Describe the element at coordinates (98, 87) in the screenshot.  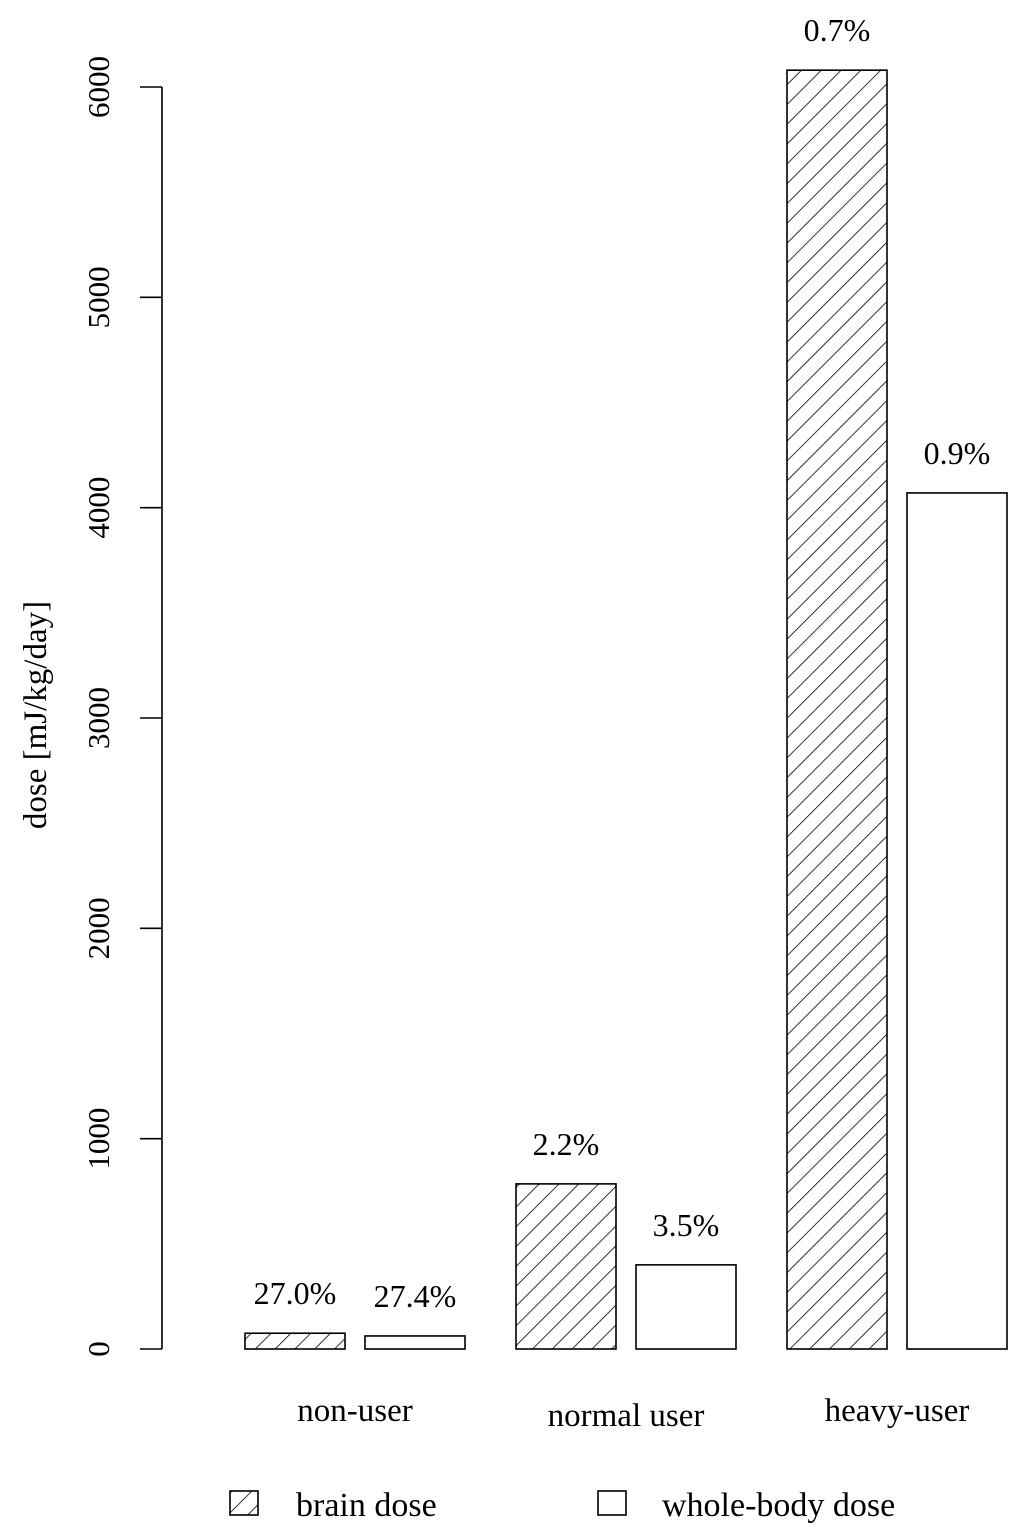
I see `y-tick-label: 6000` at that location.